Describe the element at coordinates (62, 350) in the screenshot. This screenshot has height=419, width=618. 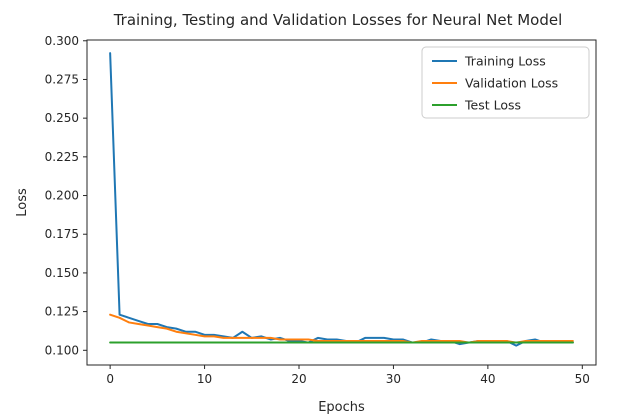
I see `y-tick-label: 0.100` at that location.